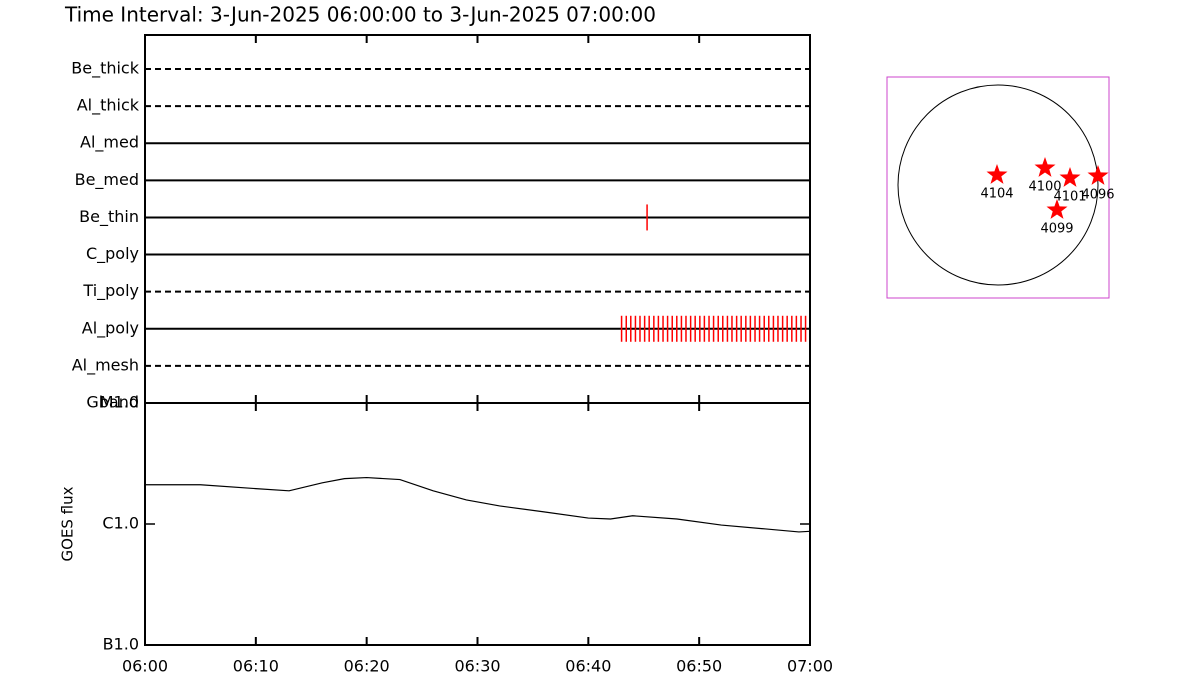 The width and height of the screenshot is (1200, 700). What do you see at coordinates (588, 666) in the screenshot?
I see `x-tick-label: 06:40` at bounding box center [588, 666].